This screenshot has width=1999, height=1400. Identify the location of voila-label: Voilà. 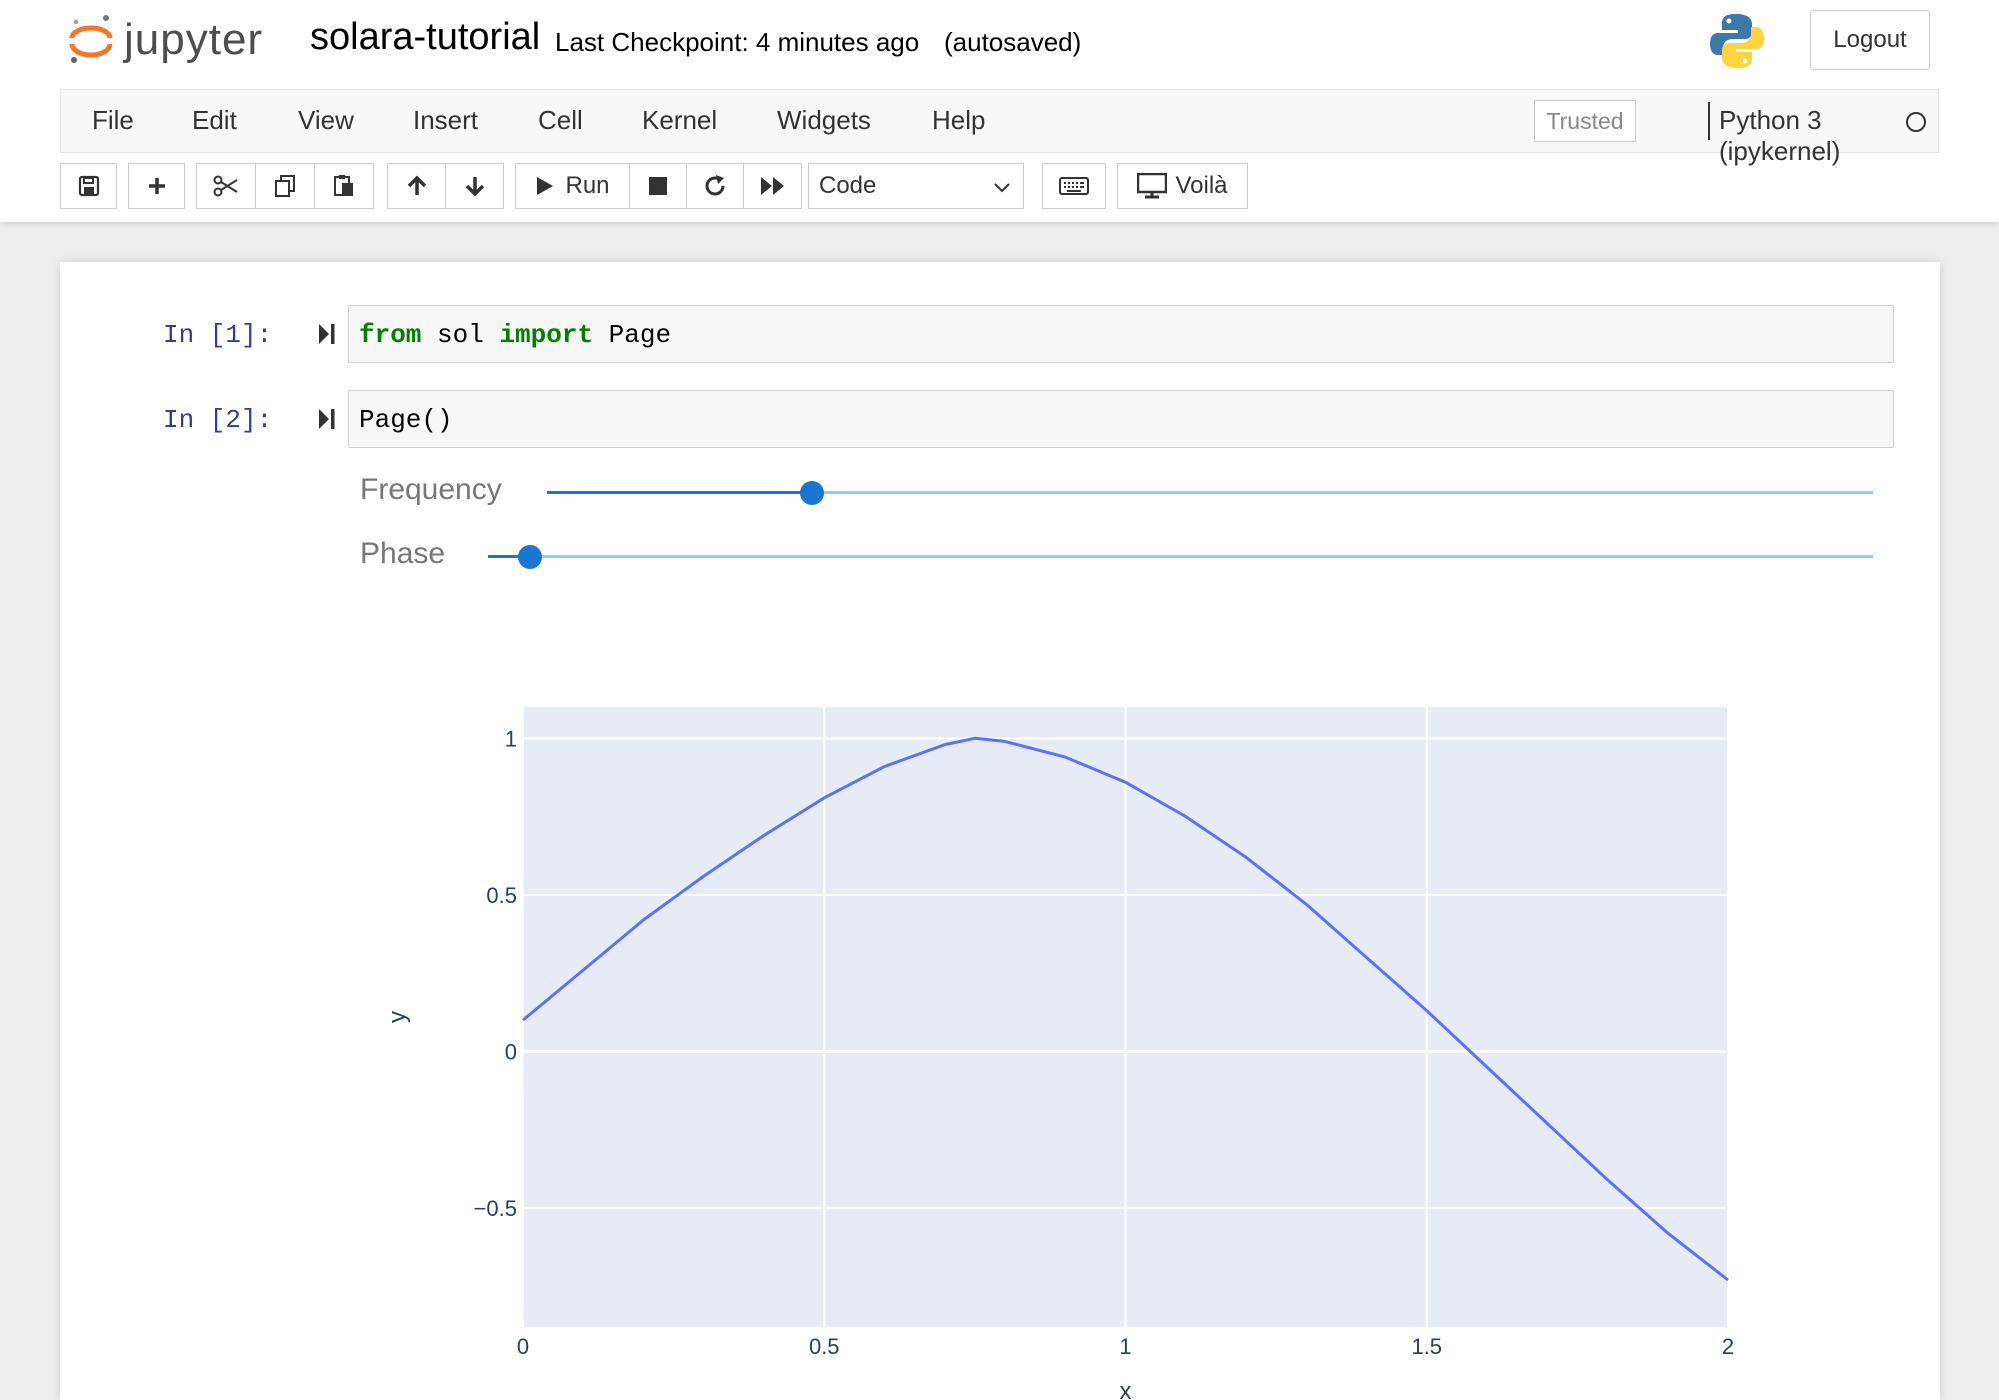
(1201, 185).